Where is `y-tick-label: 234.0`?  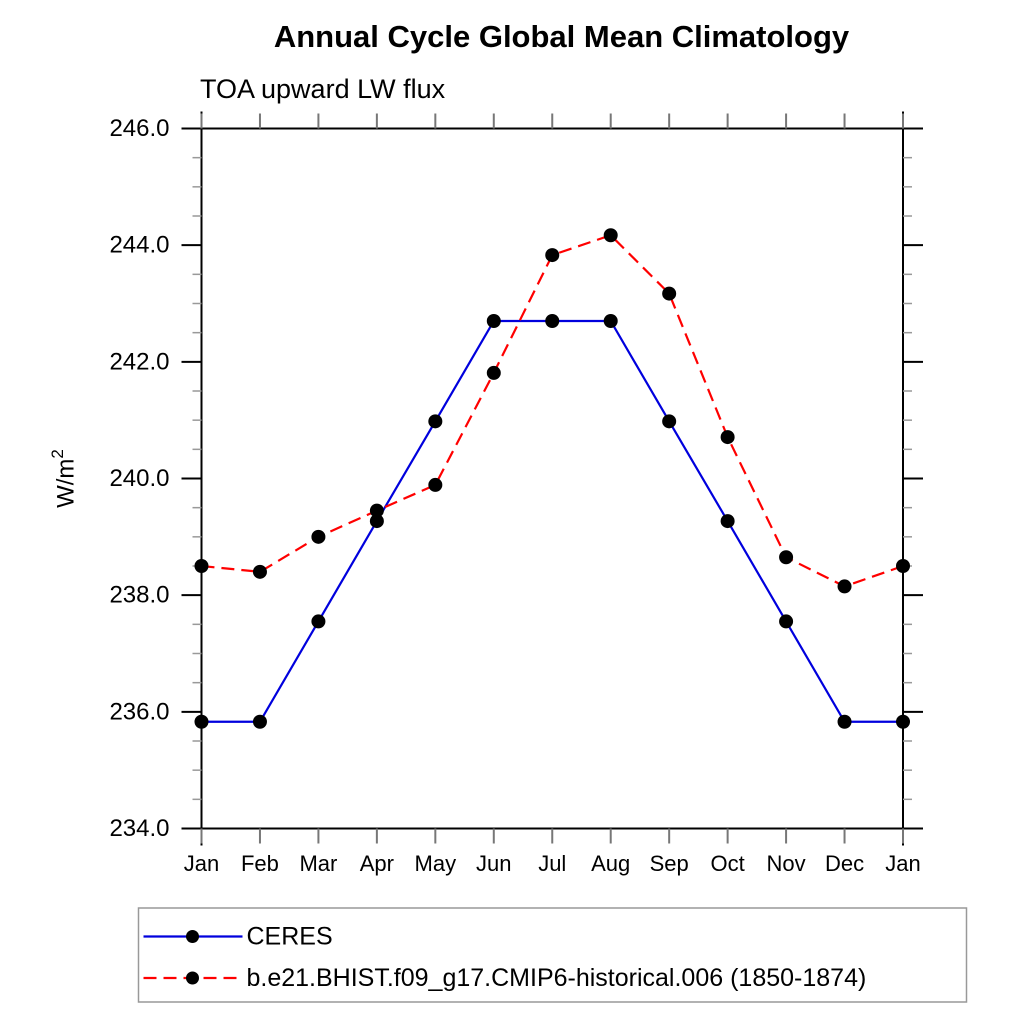 y-tick-label: 234.0 is located at coordinates (139, 828).